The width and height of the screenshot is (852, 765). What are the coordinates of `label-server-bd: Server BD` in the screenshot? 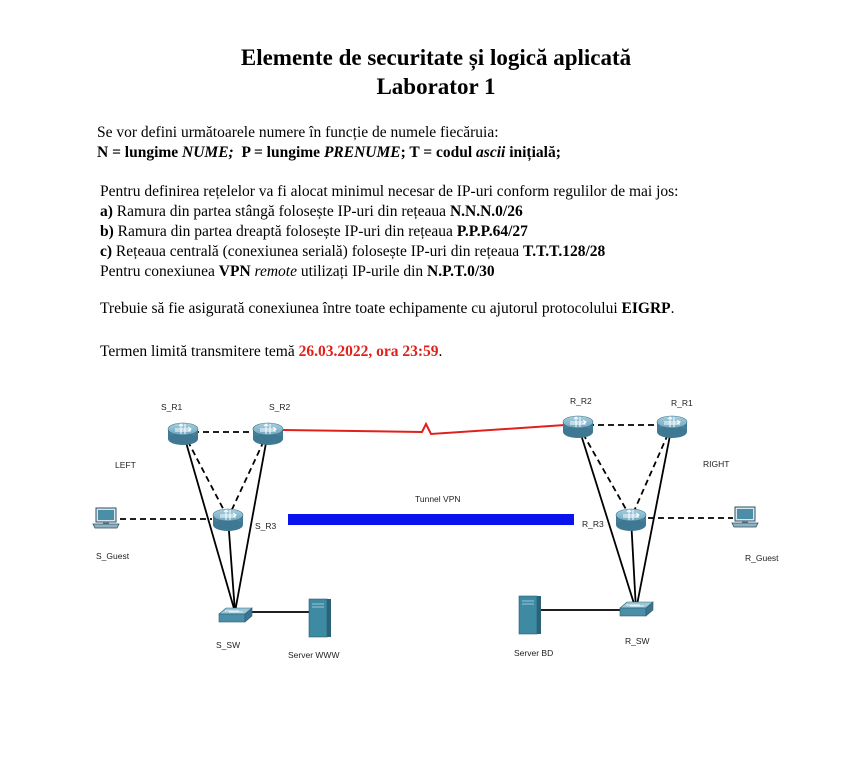 It's located at (534, 653).